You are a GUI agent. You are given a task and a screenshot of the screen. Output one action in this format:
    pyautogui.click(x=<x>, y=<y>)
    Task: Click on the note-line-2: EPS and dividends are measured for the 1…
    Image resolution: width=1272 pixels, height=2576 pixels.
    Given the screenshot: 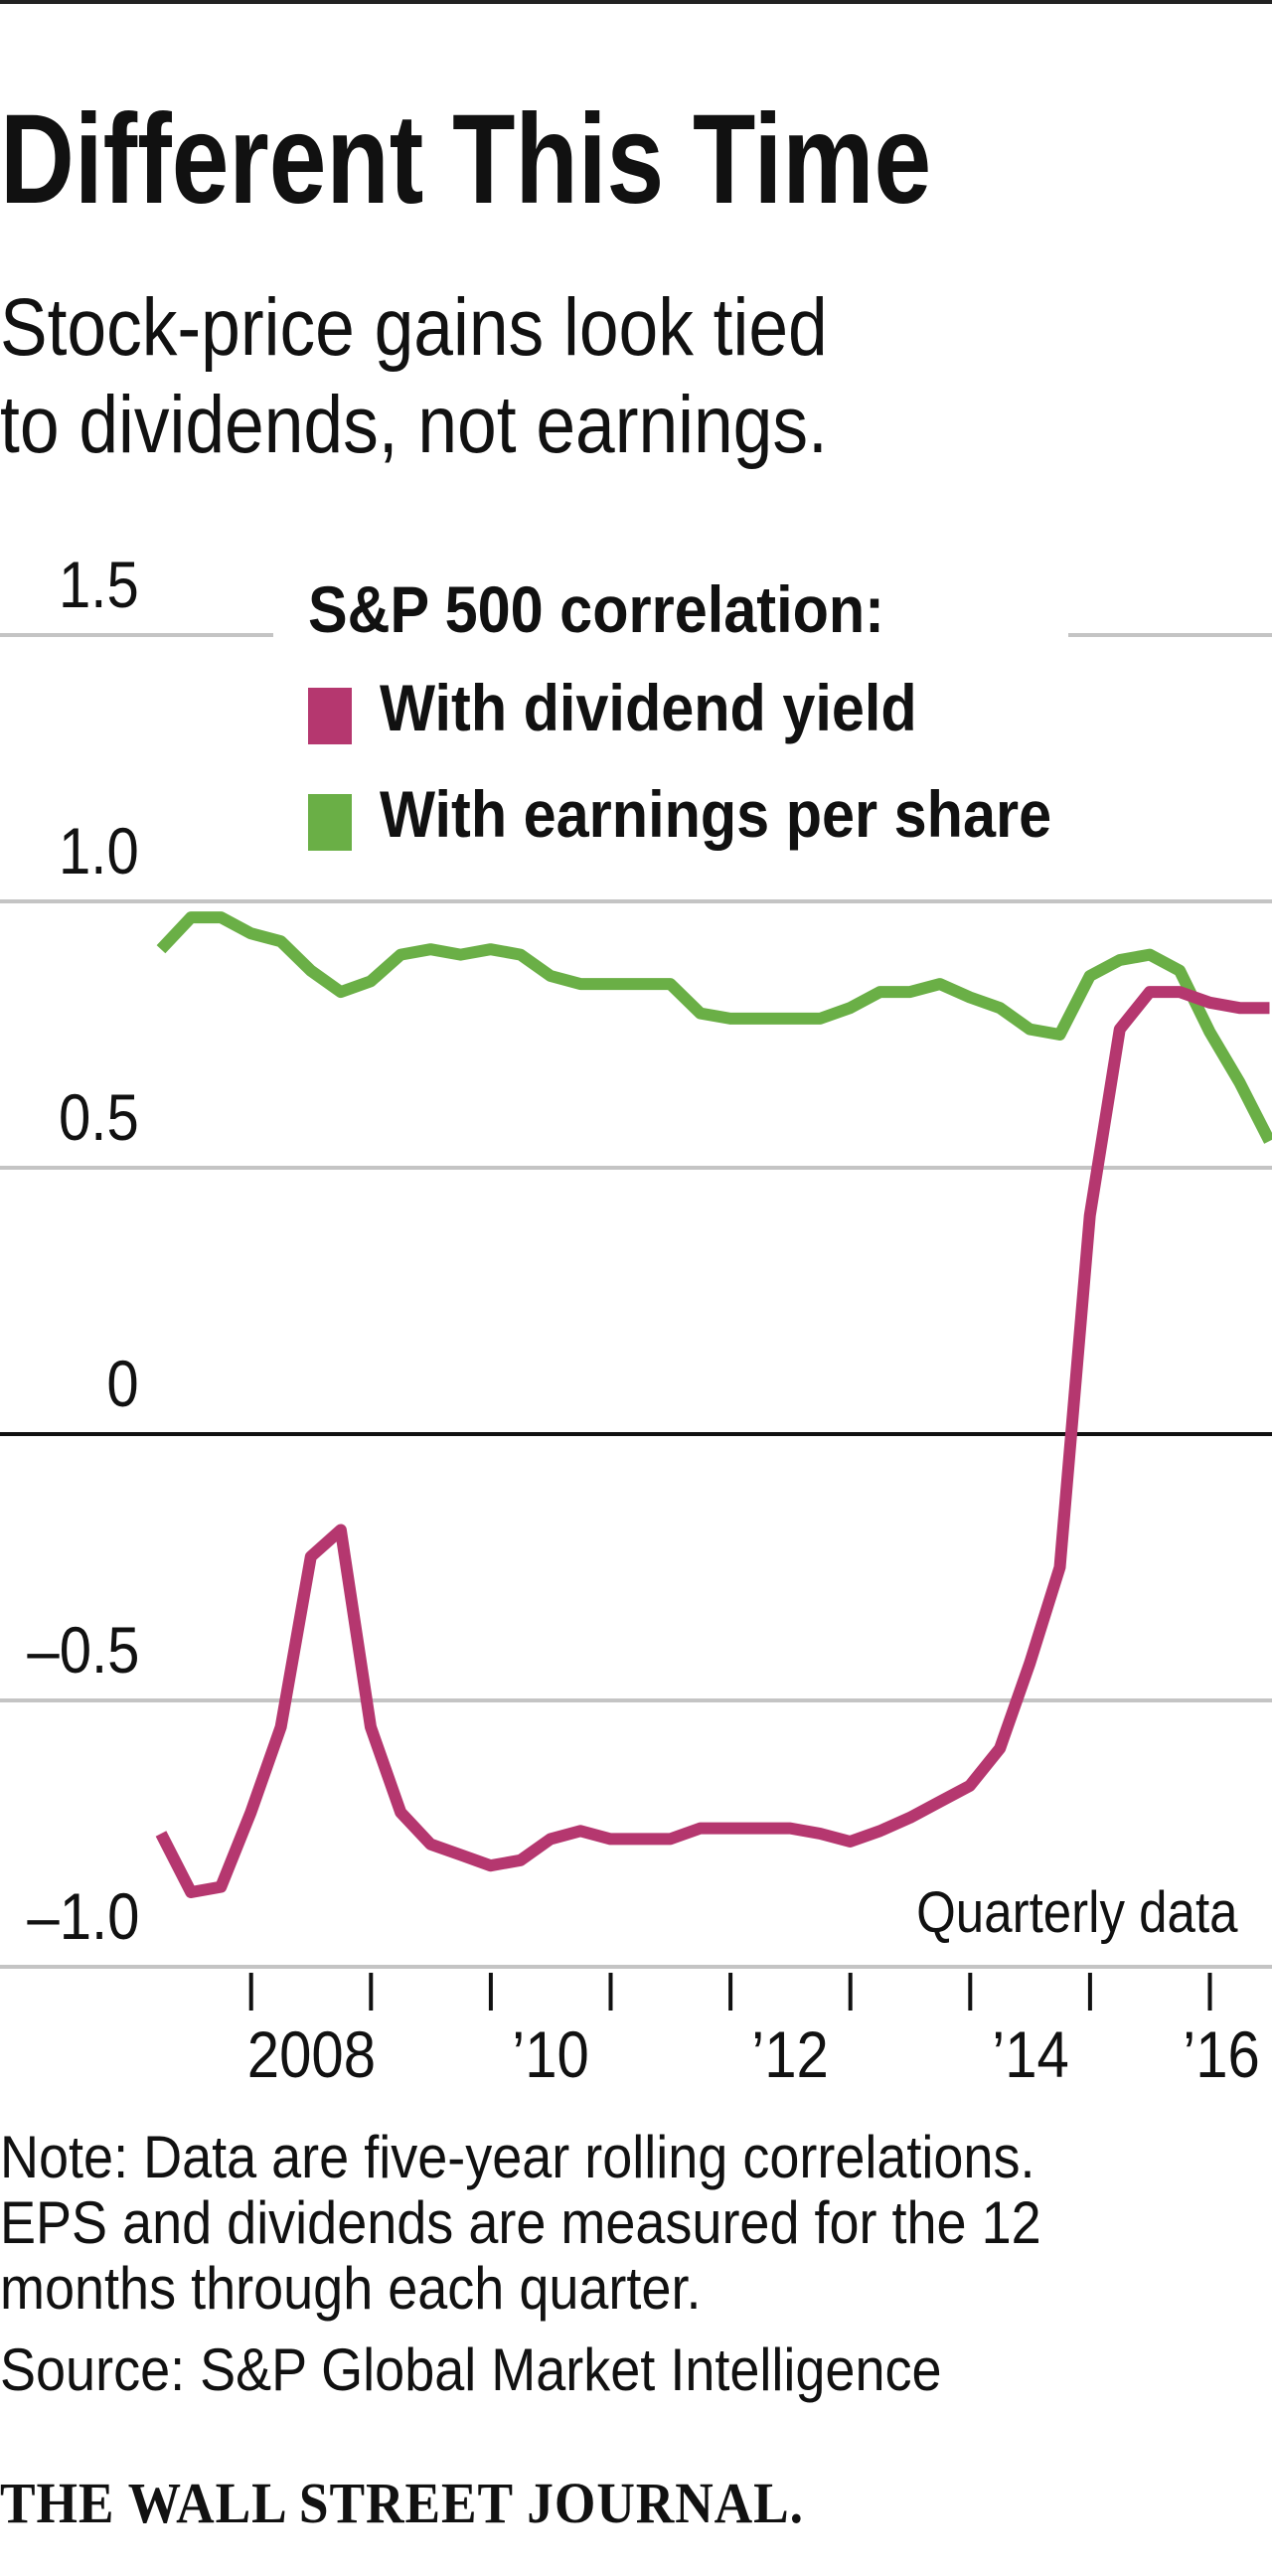 What is the action you would take?
    pyautogui.click(x=578, y=2223)
    